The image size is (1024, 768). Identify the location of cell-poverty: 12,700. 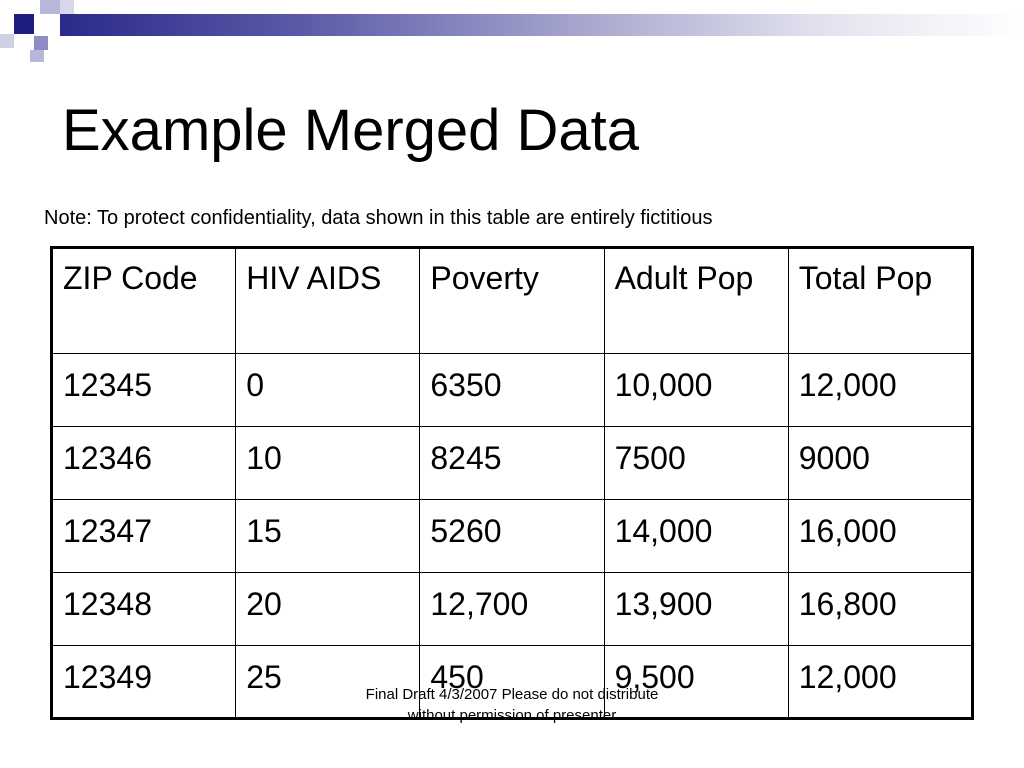
(512, 609).